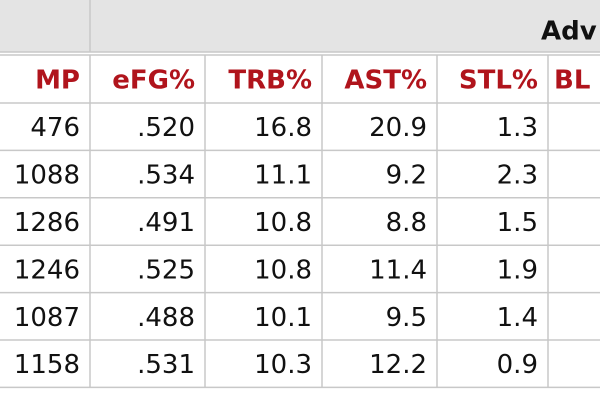 The width and height of the screenshot is (600, 400). What do you see at coordinates (406, 176) in the screenshot?
I see `table-cell: 9.2` at bounding box center [406, 176].